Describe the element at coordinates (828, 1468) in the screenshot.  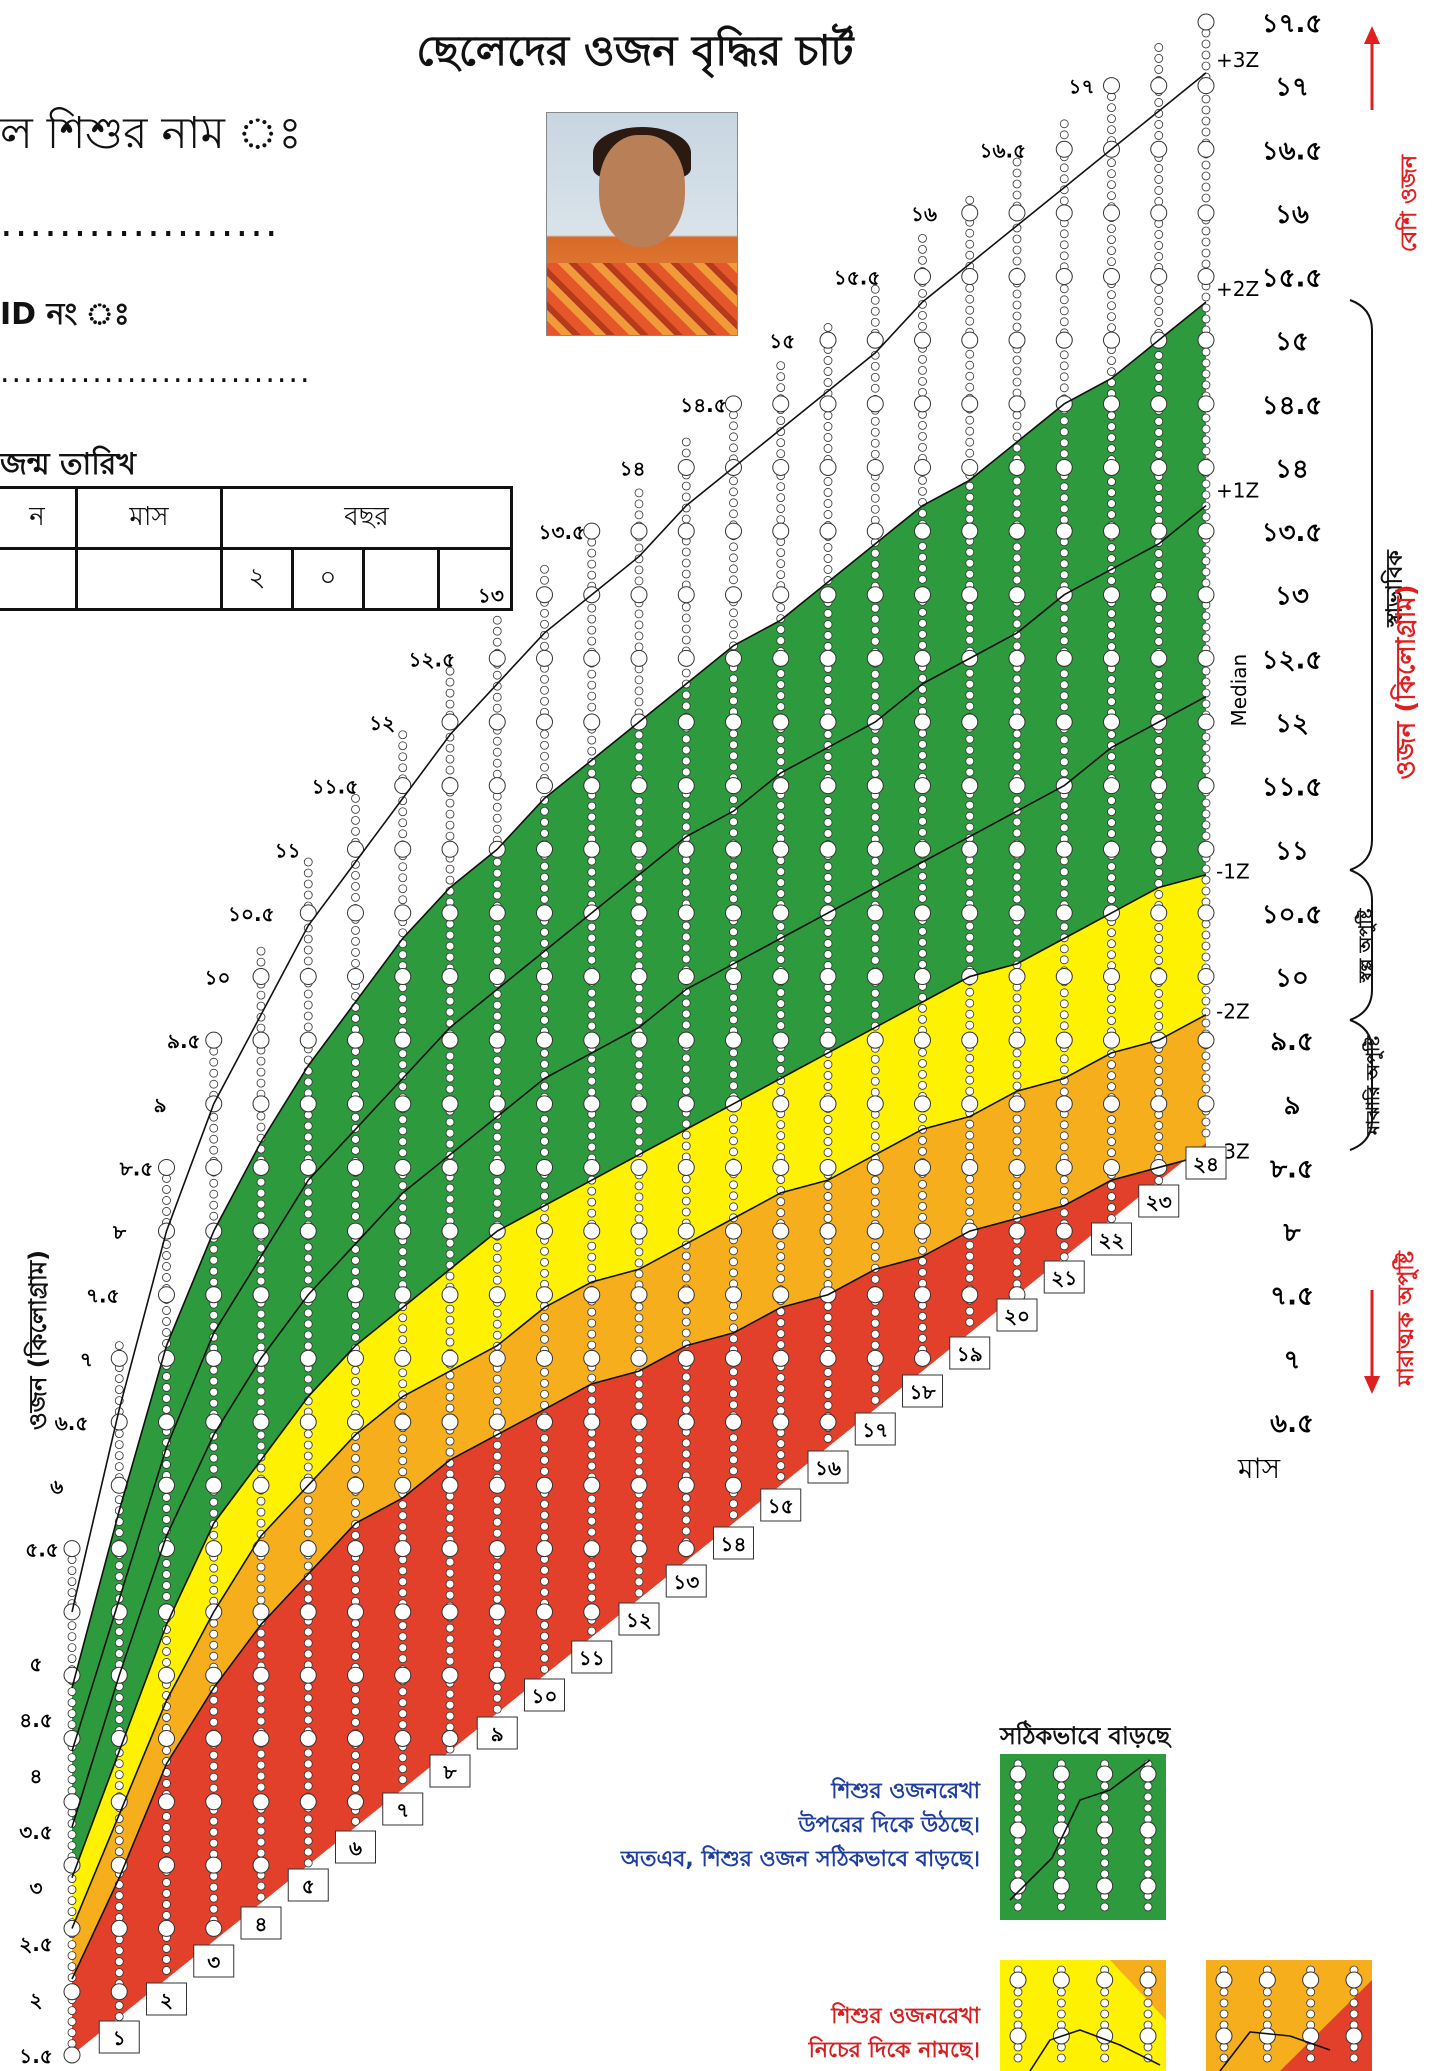
I see `x-tick-label: ১৬` at that location.